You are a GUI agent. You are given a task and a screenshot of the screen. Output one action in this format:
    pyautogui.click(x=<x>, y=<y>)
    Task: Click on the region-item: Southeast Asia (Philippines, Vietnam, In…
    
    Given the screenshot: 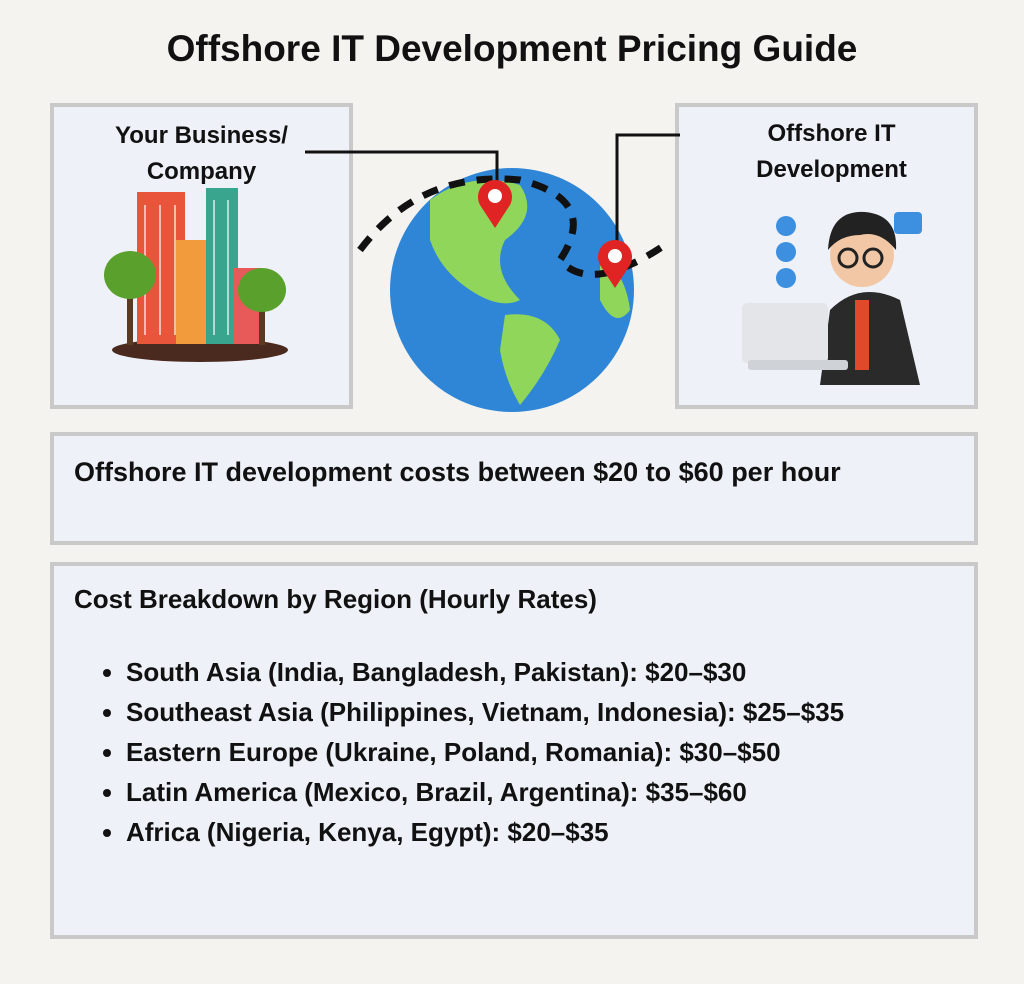 What is the action you would take?
    pyautogui.click(x=566, y=712)
    